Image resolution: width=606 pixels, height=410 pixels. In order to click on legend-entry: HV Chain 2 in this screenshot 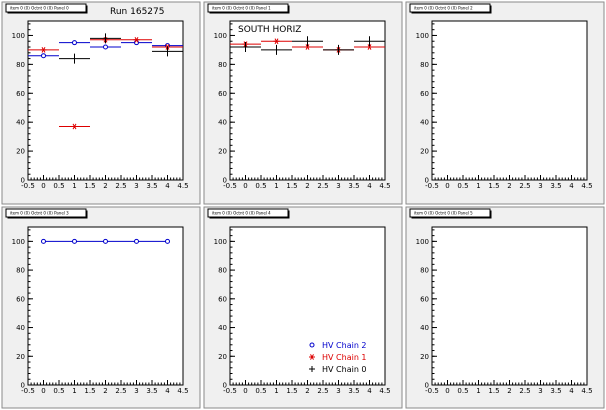, I will do `click(338, 345)`.